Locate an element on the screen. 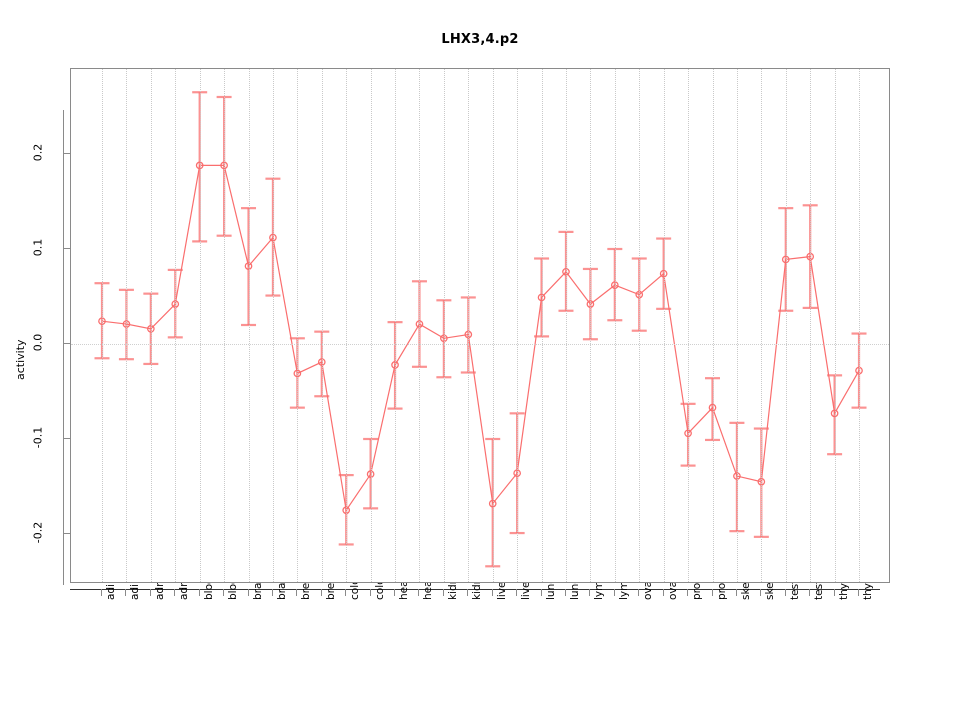  x-axis-spine is located at coordinates (475, 589).